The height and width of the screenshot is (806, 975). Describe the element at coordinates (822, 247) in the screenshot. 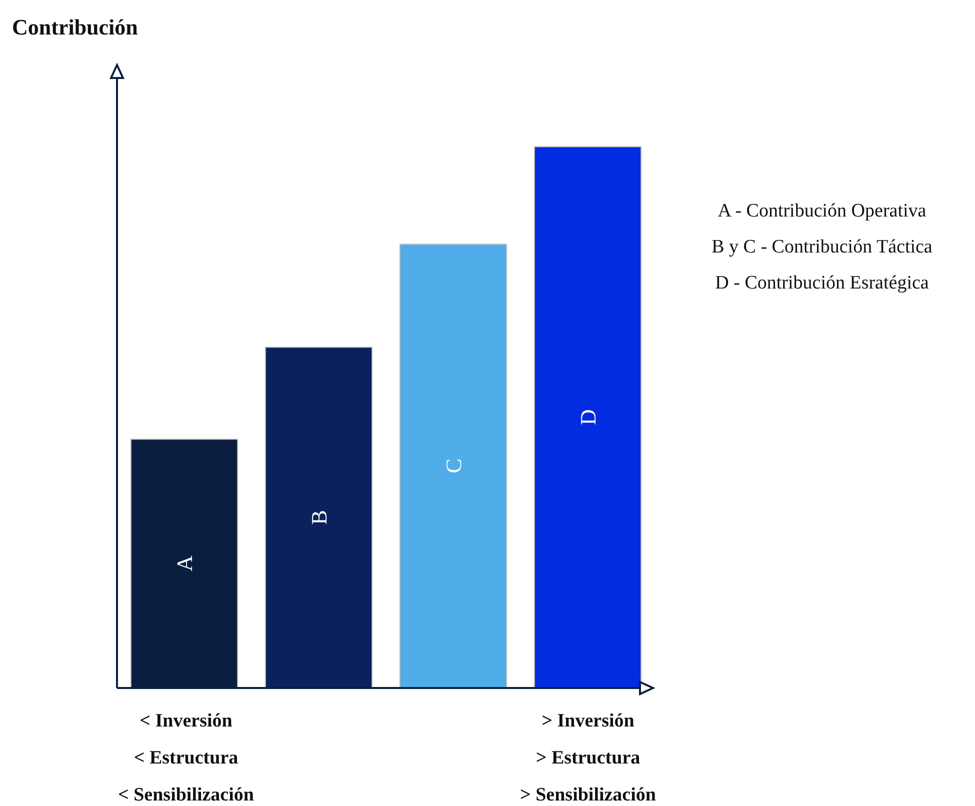

I see `text: B y C - Contribución Táctica` at that location.